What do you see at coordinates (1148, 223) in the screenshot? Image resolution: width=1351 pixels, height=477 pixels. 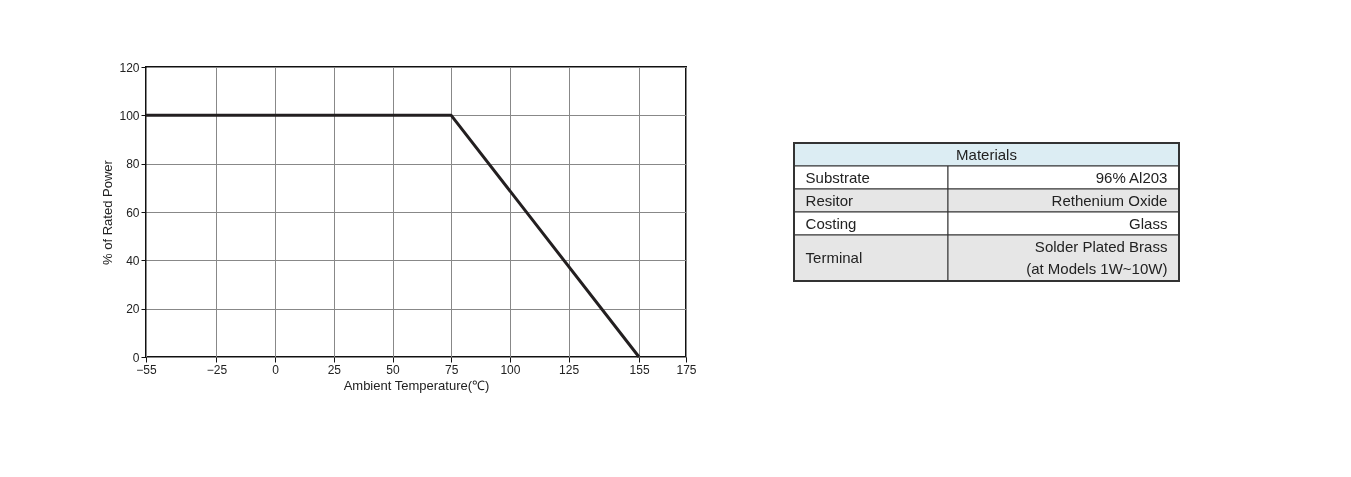 I see `text: Glass` at bounding box center [1148, 223].